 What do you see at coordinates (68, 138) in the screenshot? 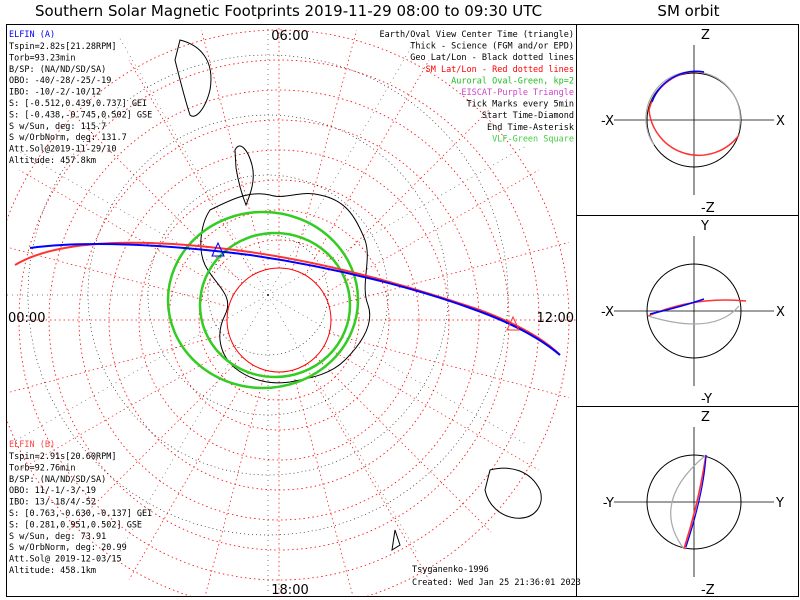
I see `info-line: S w/OrbNorm, deg: 131.7` at bounding box center [68, 138].